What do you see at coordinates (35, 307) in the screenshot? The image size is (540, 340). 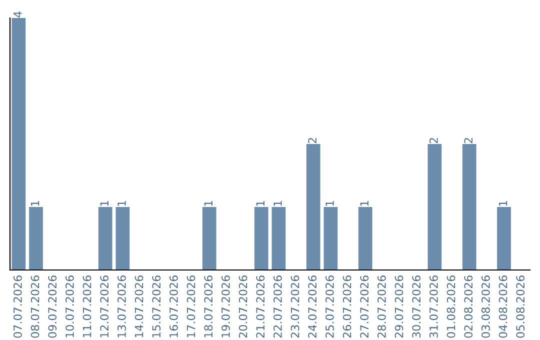 I see `x-tick-label: 08.07.2026` at bounding box center [35, 307].